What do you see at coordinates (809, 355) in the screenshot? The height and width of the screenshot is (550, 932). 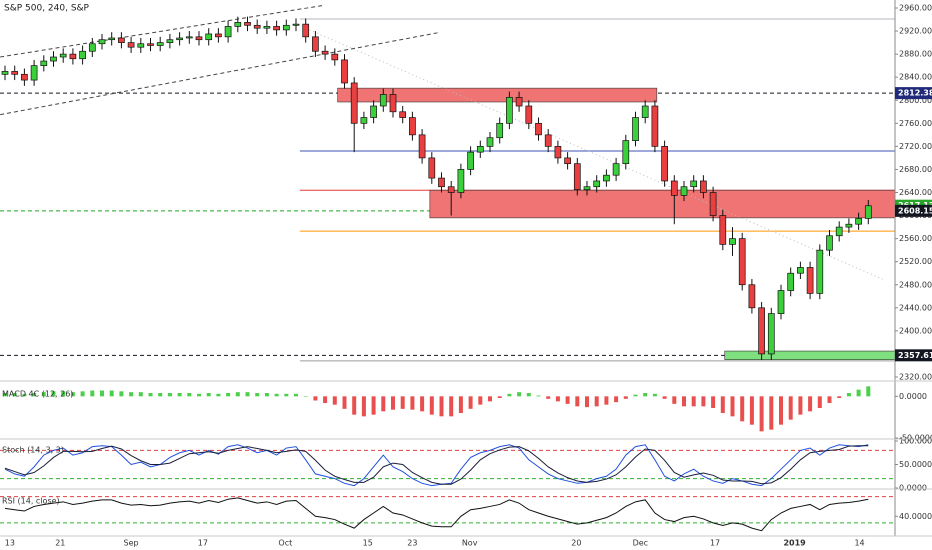 I see `zone-box` at bounding box center [809, 355].